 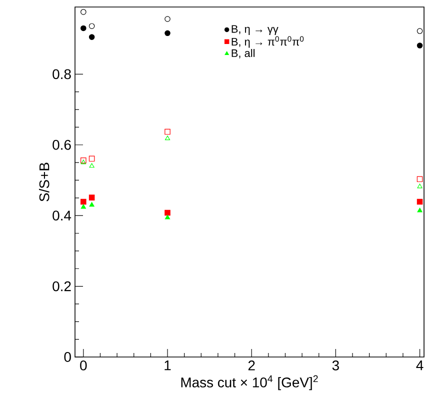 I want to click on y-tick-label: 0.8, so click(x=61, y=74).